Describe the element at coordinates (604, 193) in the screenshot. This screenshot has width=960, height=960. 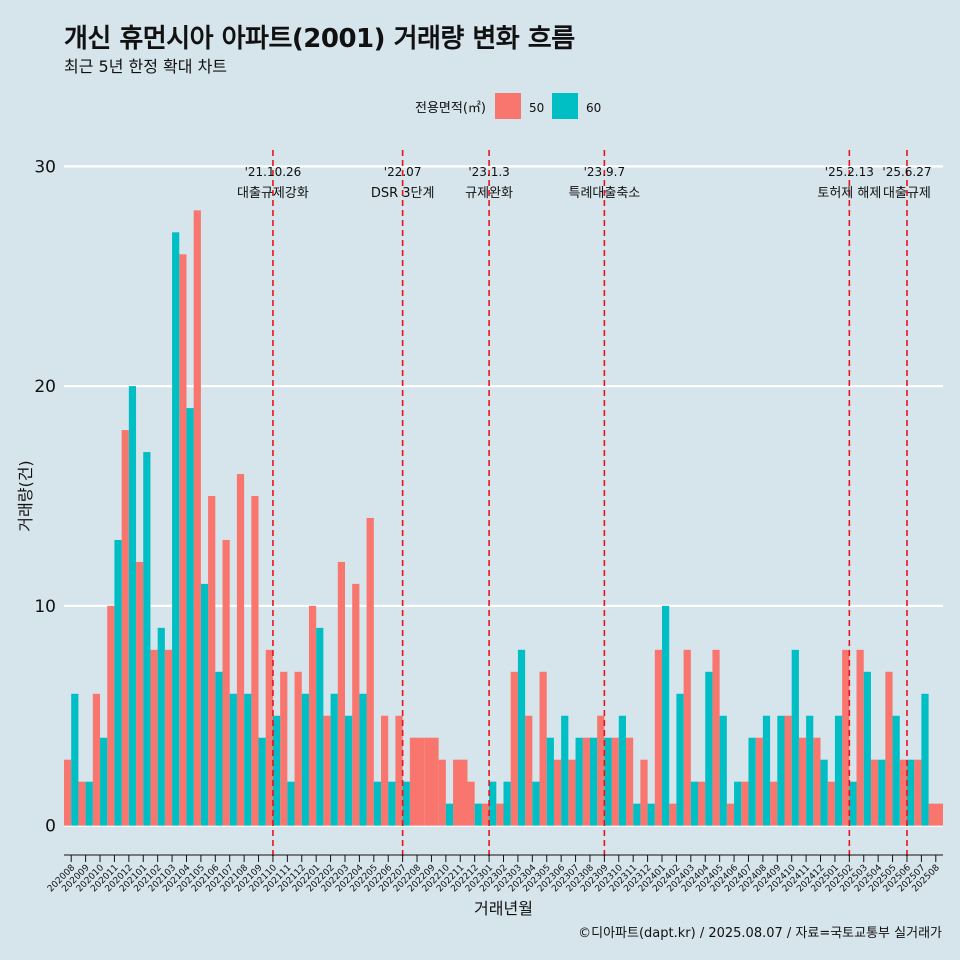
I see `event-label: 특례대출축소` at that location.